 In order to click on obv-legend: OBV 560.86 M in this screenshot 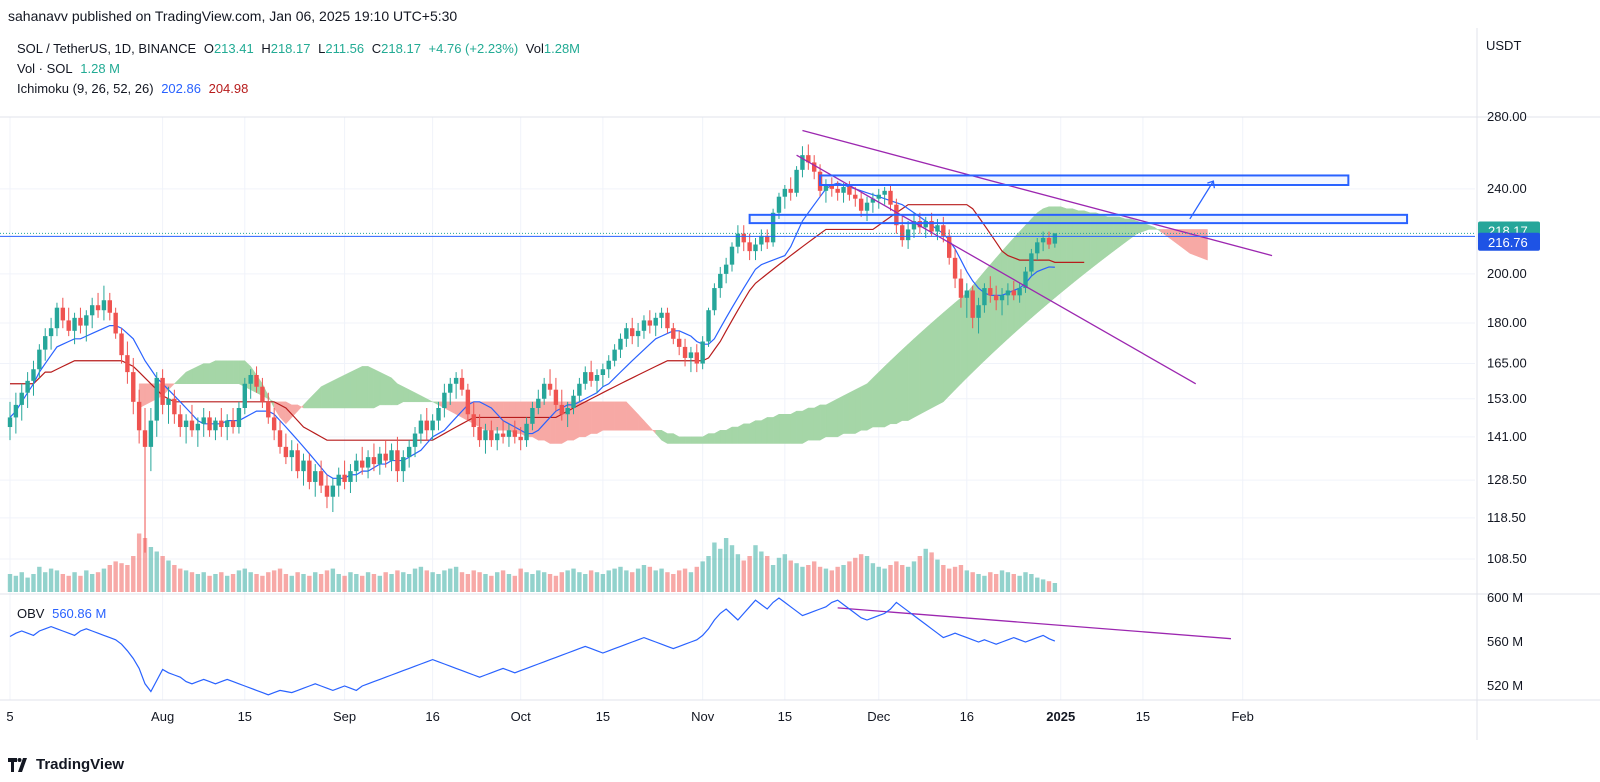, I will do `click(62, 613)`.